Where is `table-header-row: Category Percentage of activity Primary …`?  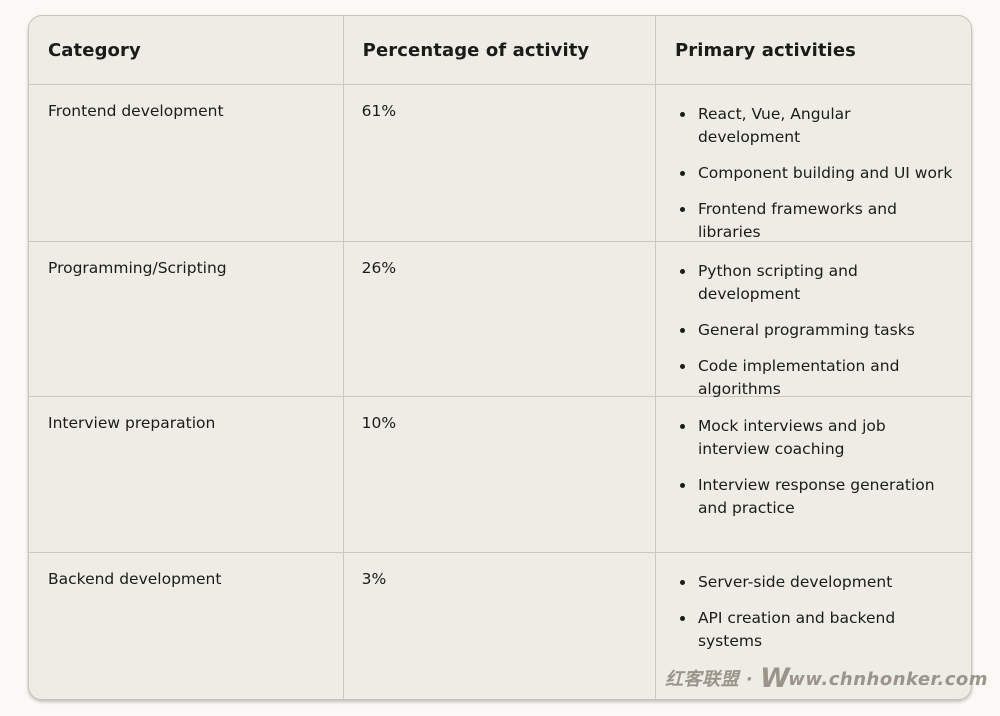
table-header-row: Category Percentage of activity Primary … is located at coordinates (500, 50).